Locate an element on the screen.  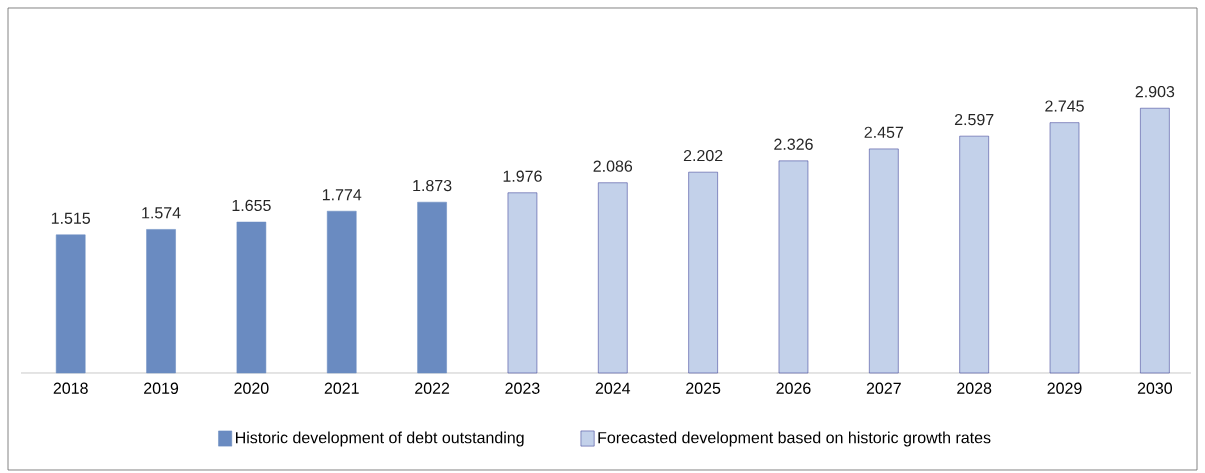
data-label: 1.976 is located at coordinates (522, 176).